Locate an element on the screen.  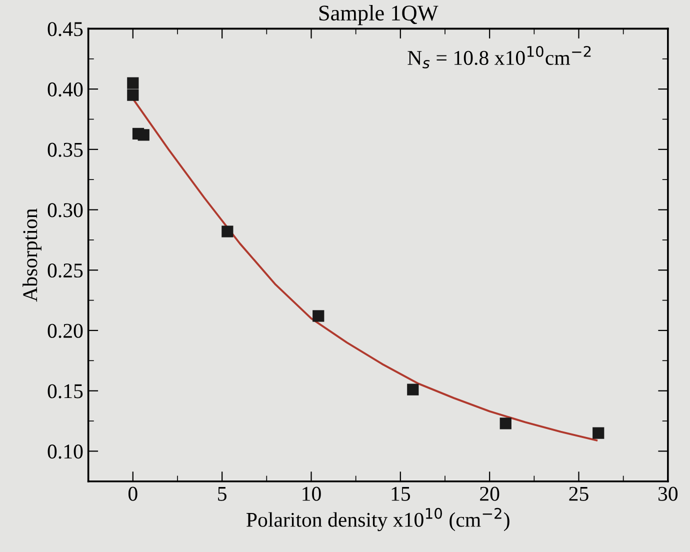
y-tick-label: 0.45 is located at coordinates (65, 29).